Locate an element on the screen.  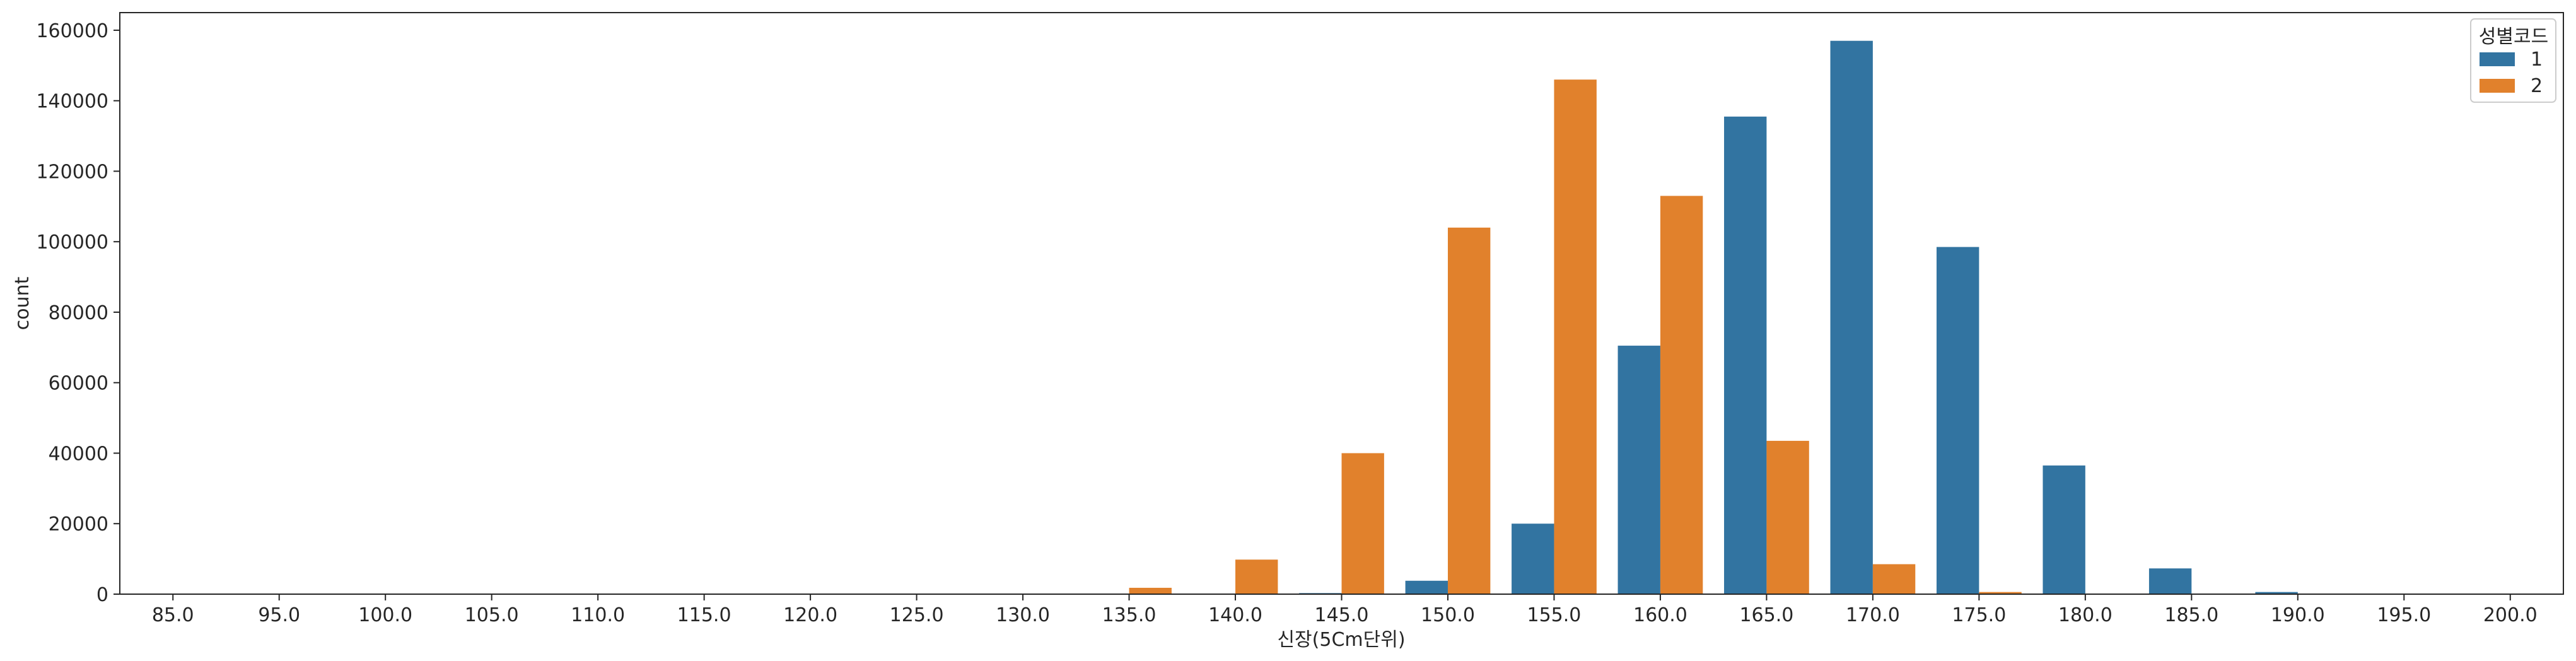
bar-series-2-175.0 is located at coordinates (2001, 593).